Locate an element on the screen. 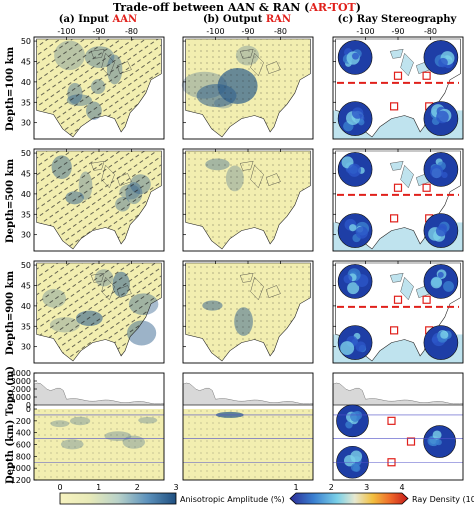  topography-profile is located at coordinates (248, 394).